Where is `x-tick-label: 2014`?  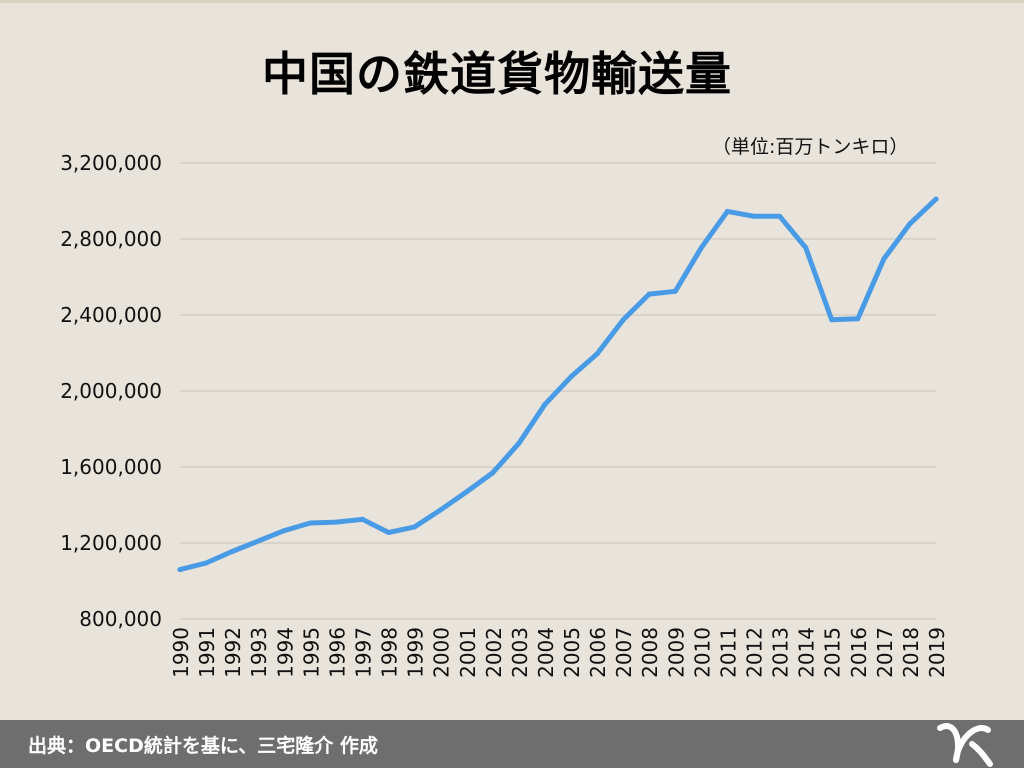 x-tick-label: 2014 is located at coordinates (807, 652).